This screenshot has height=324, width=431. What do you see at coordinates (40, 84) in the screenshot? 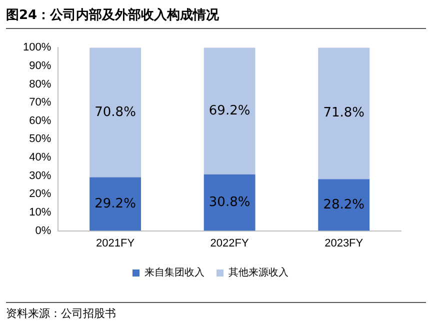
I see `y-tick-label: 80%` at bounding box center [40, 84].